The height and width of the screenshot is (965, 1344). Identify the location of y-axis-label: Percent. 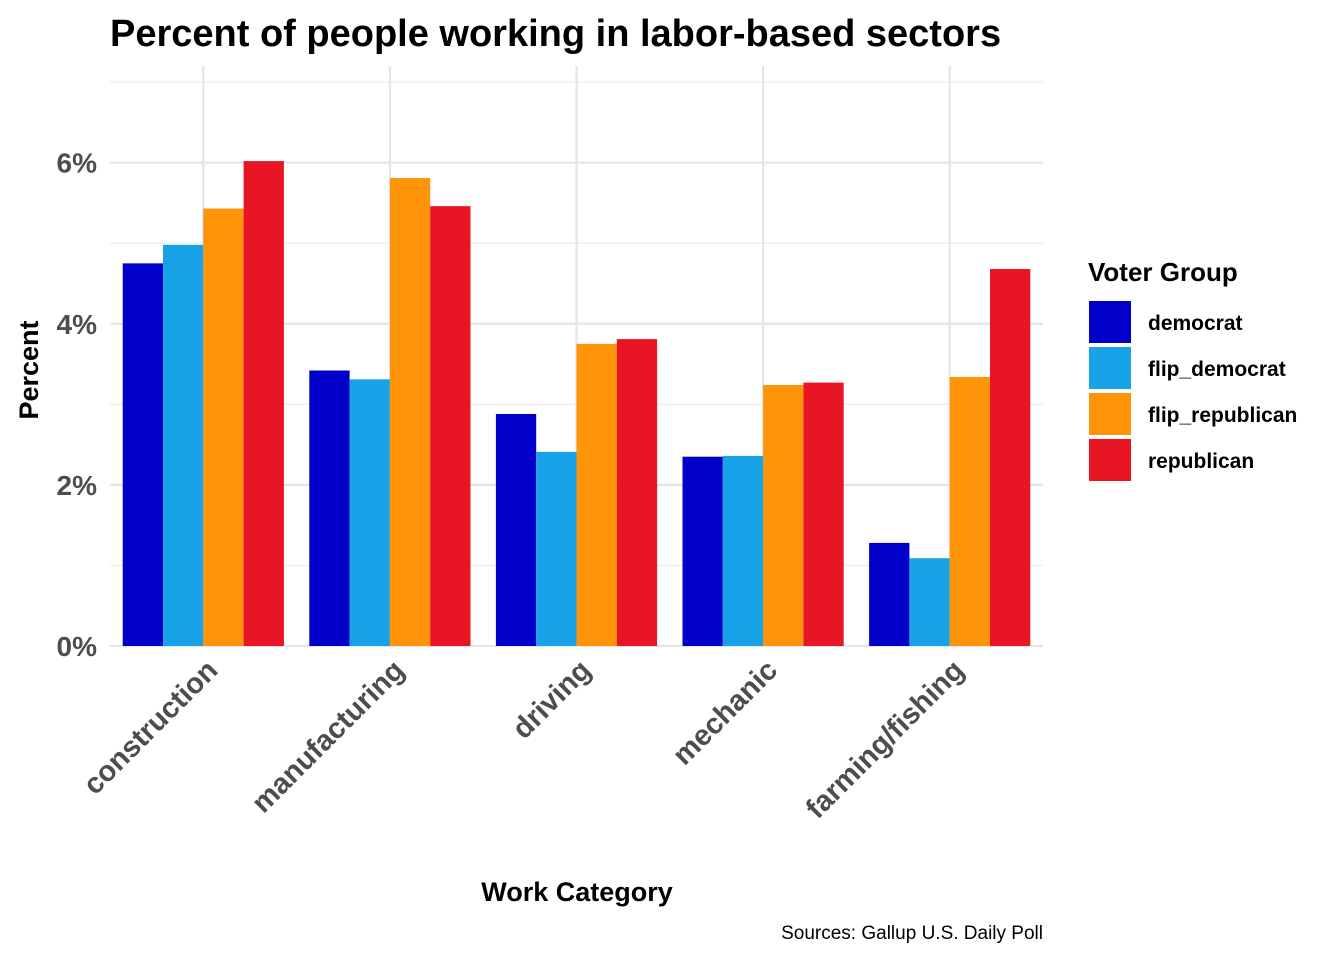
(29, 369).